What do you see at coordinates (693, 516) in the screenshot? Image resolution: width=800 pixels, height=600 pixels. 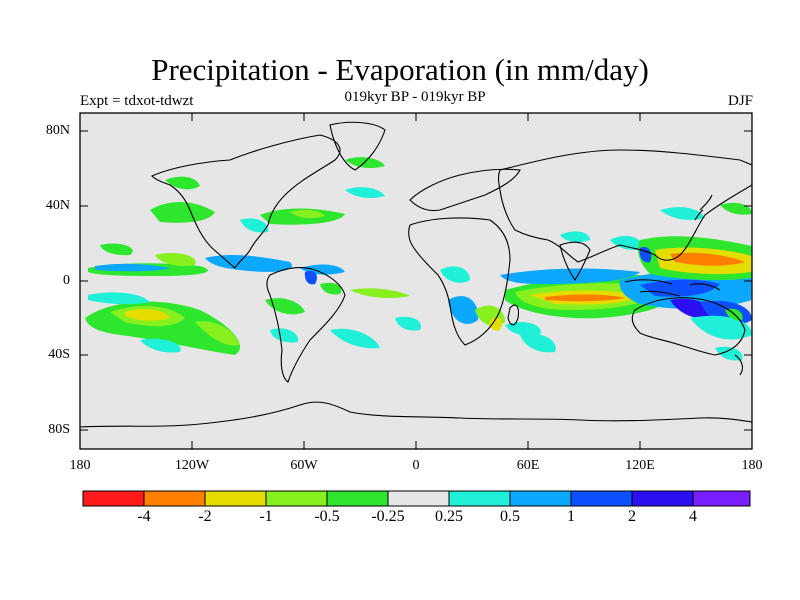 I see `colorbar-label: 4` at bounding box center [693, 516].